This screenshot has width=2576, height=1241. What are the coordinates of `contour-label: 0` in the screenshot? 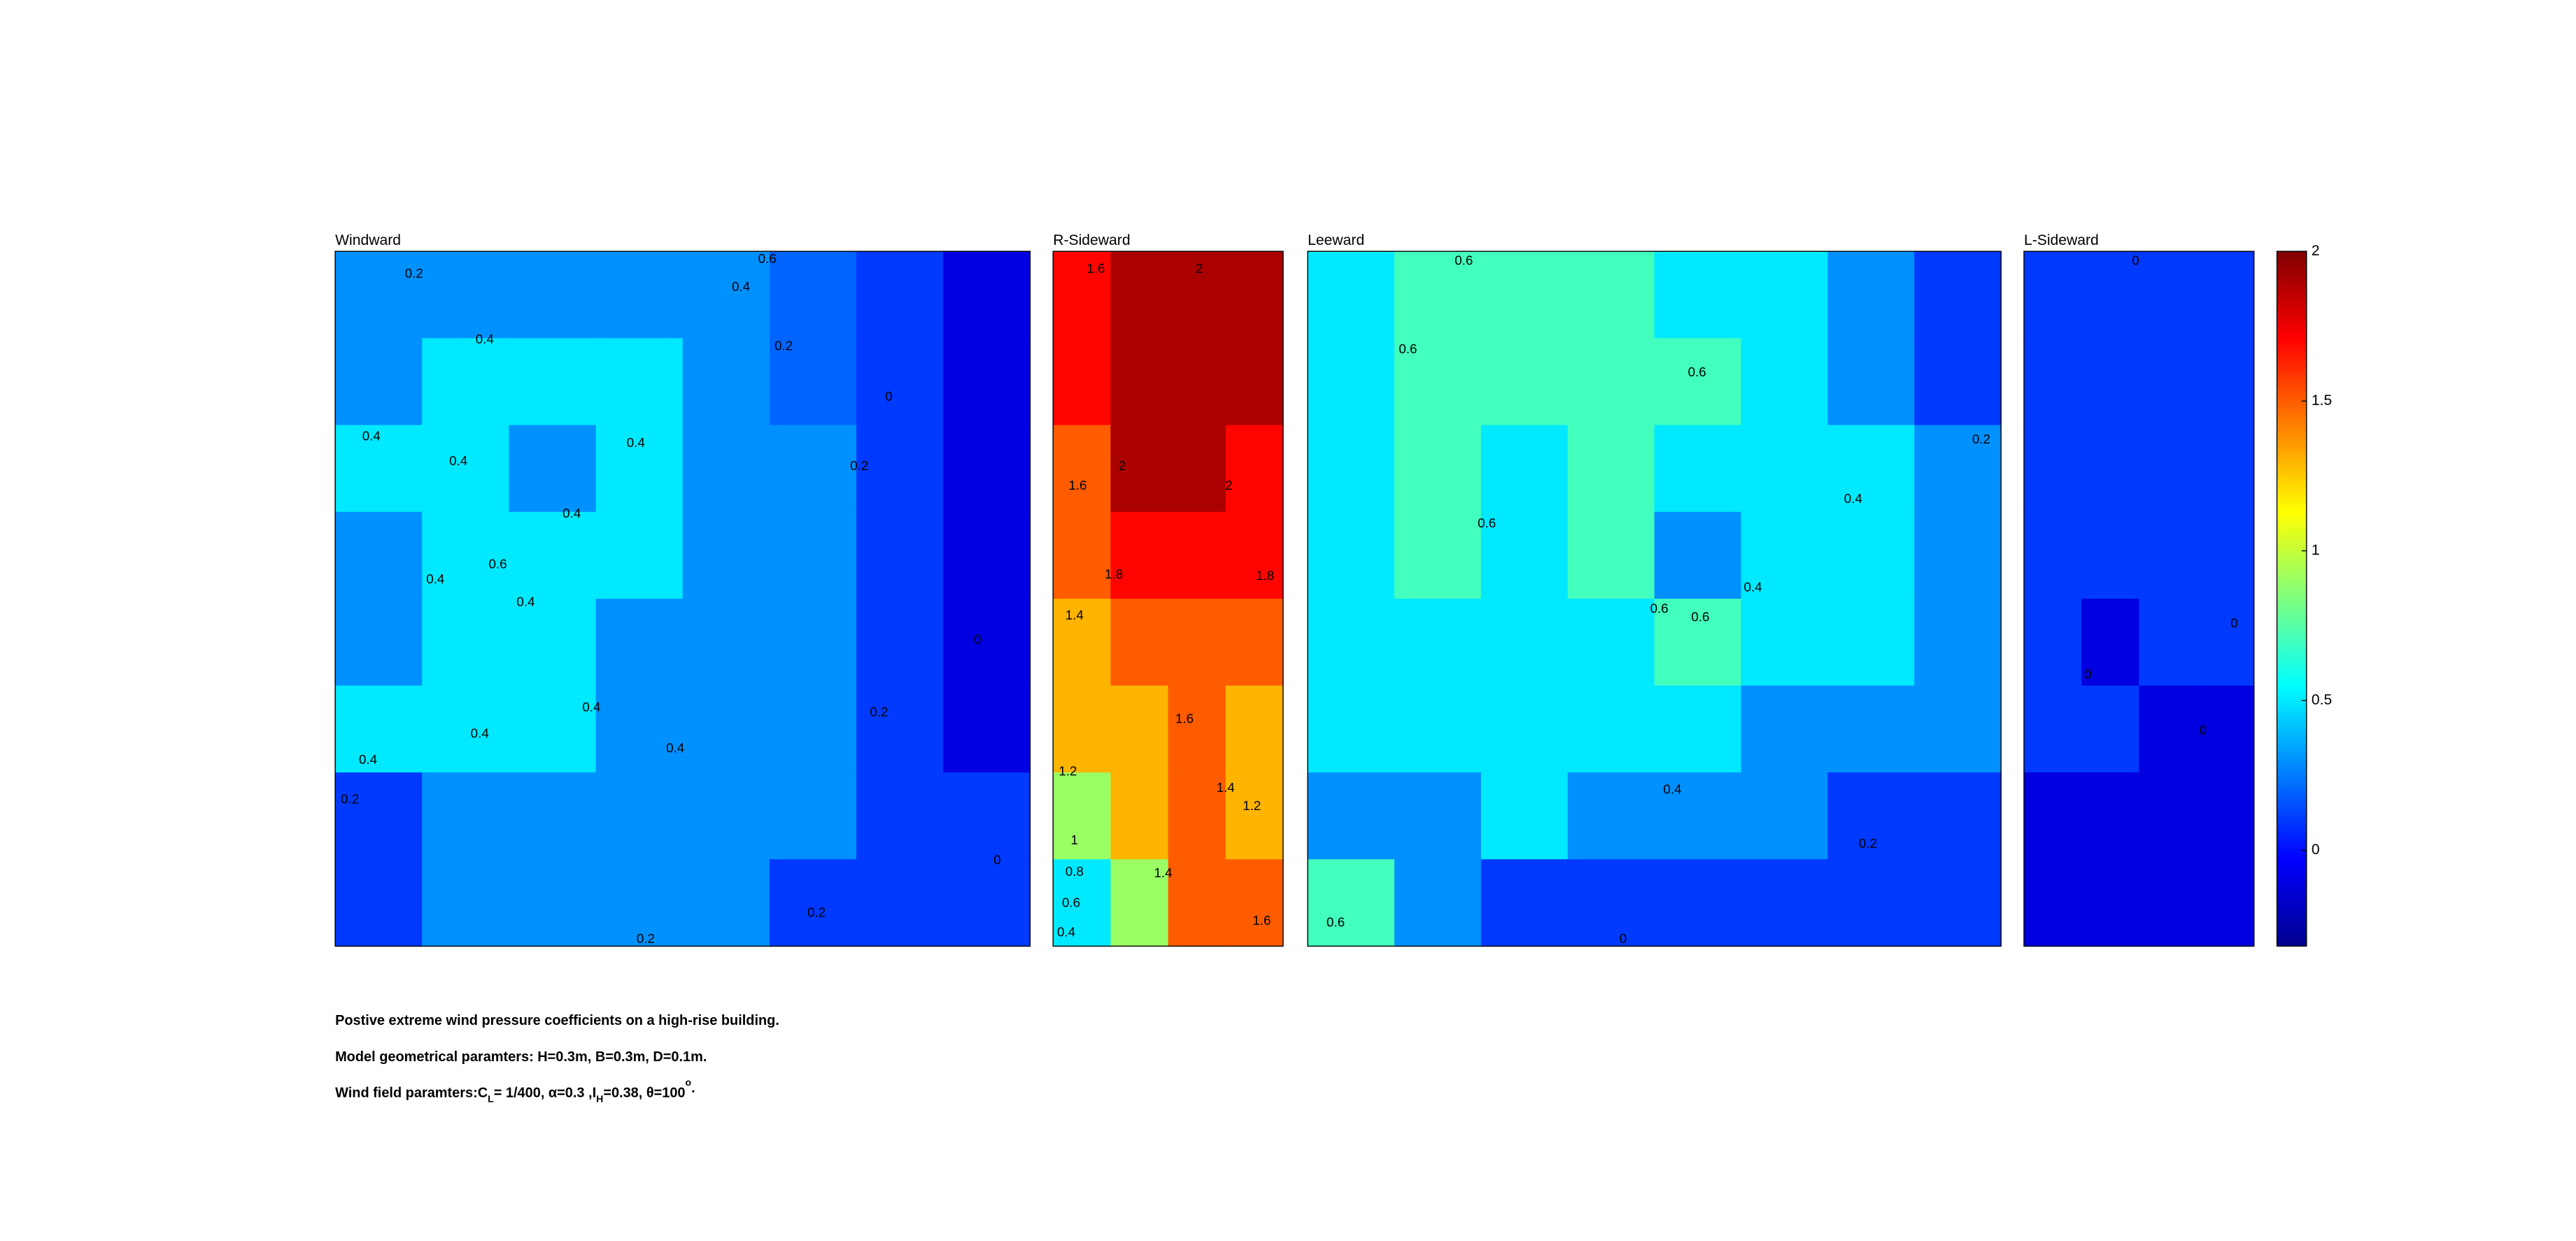 It's located at (977, 639).